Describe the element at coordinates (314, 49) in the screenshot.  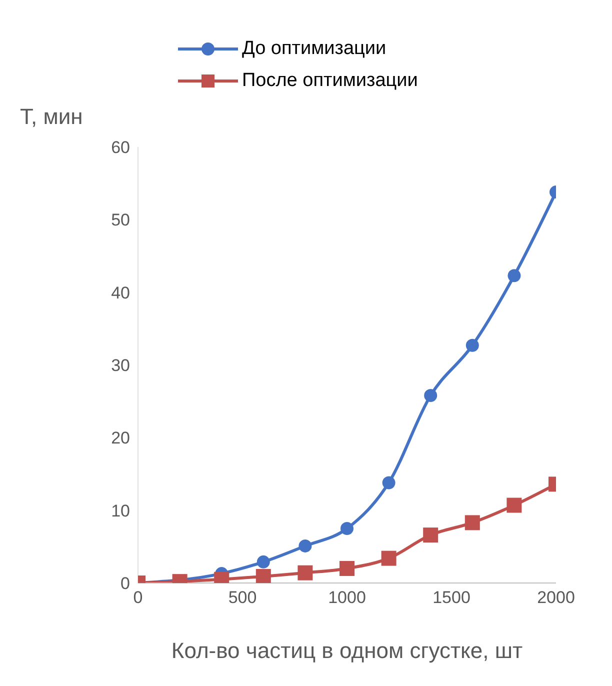
I see `legend-label: До оптимизации` at that location.